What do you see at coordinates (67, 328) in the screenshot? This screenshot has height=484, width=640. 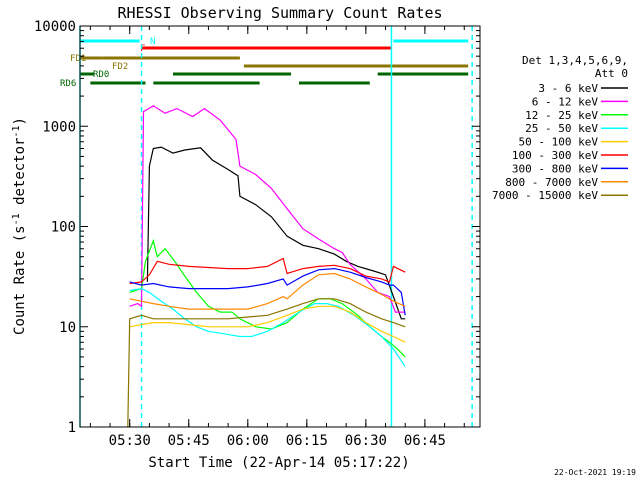 I see `y-tick-label: 10` at bounding box center [67, 328].